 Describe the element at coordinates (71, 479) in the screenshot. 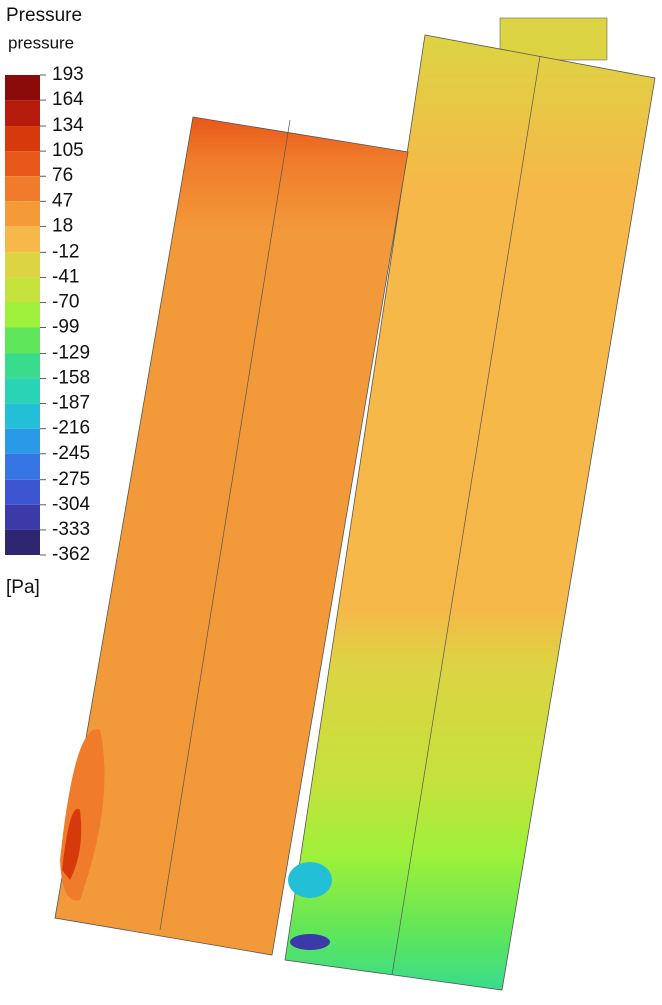

I see `tick-label: -275` at that location.